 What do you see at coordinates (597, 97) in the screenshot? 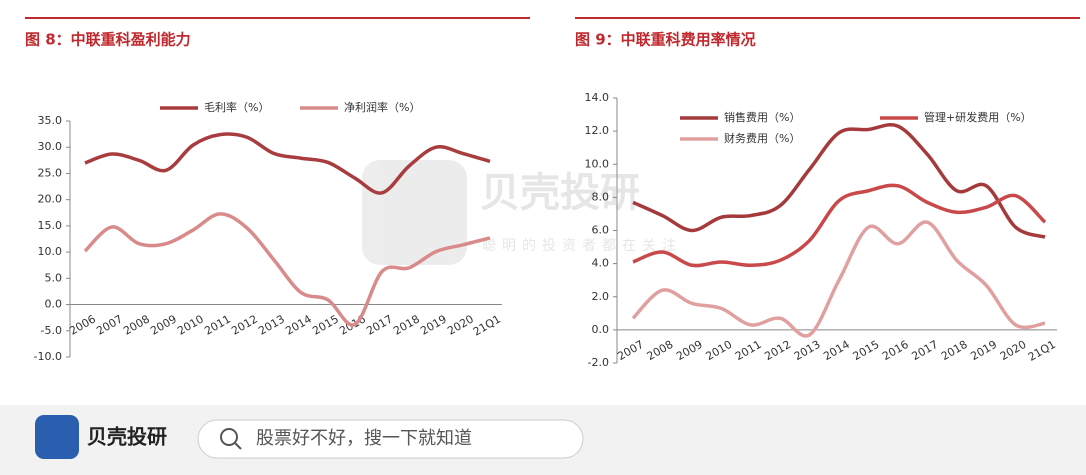
I see `y-tick-label: 14.0` at bounding box center [597, 97].